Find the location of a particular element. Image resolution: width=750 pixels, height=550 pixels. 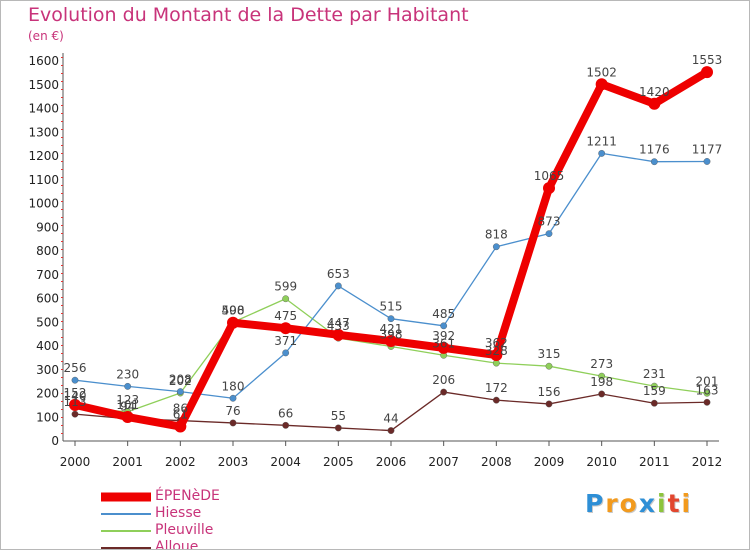

x-tick-label: 2003 is located at coordinates (233, 462).